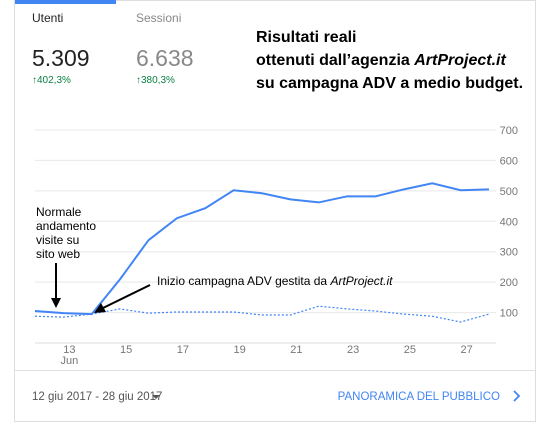 The image size is (550, 427). I want to click on x-tick-label: 15, so click(126, 350).